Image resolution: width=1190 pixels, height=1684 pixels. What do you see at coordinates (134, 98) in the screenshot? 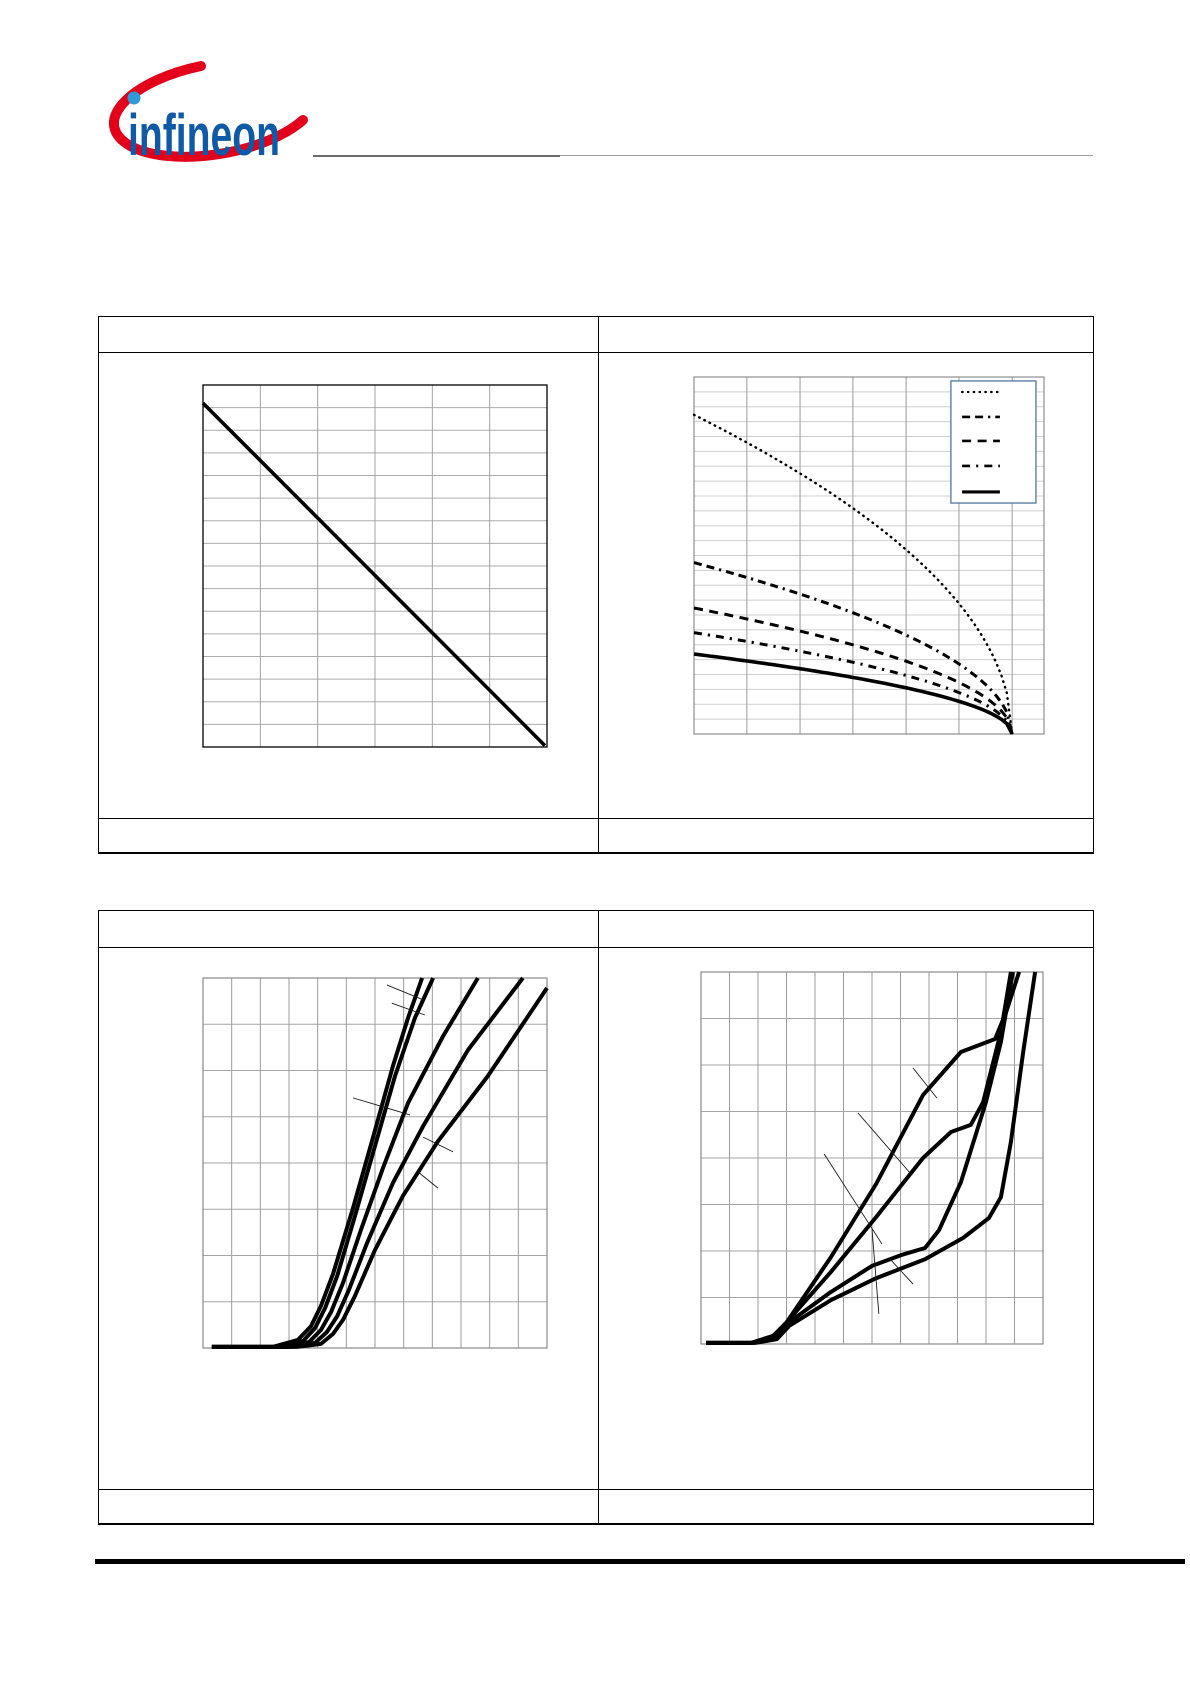
I see `logo-i-dot-icon` at bounding box center [134, 98].